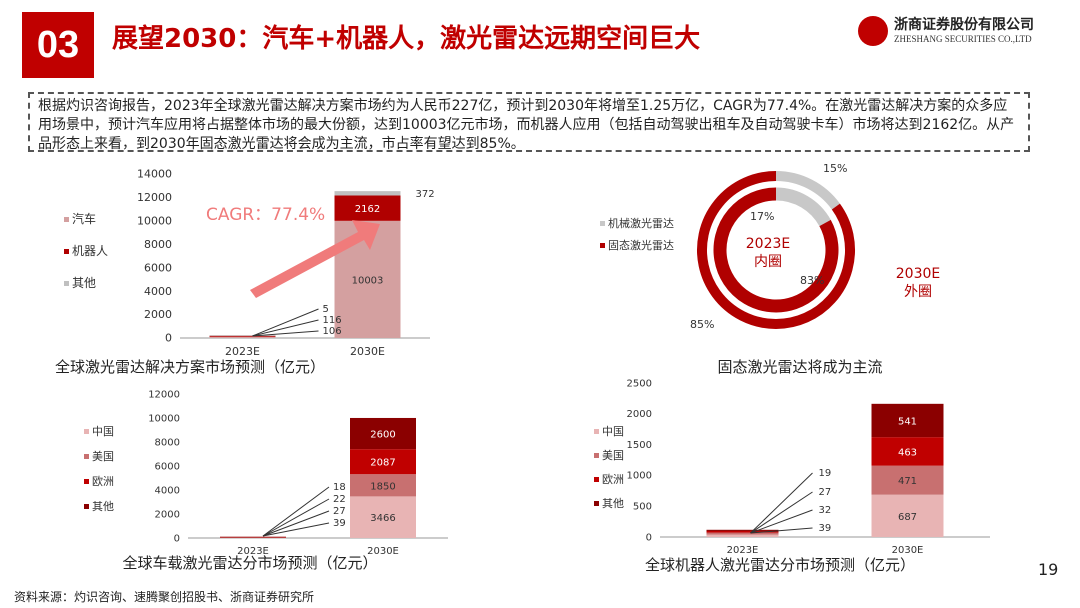 The height and width of the screenshot is (608, 1080). I want to click on y-tick-label: 8000, so click(167, 442).